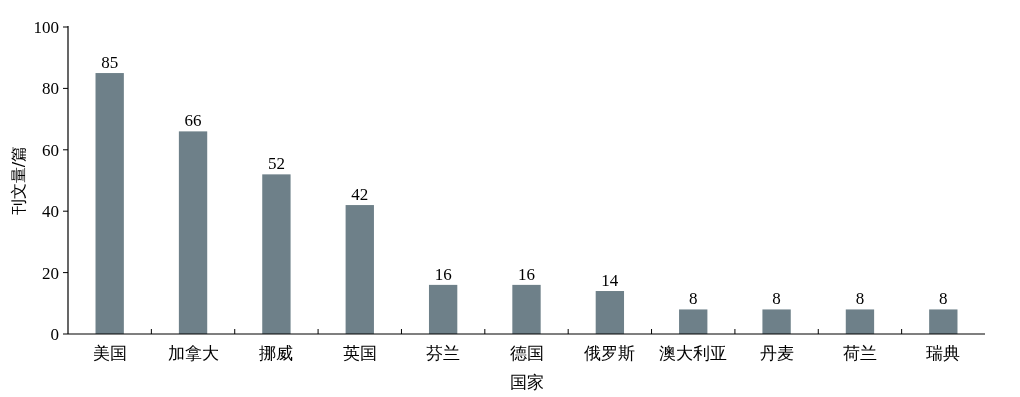 This screenshot has height=397, width=1020. What do you see at coordinates (46, 27) in the screenshot?
I see `y-tick-label: 100` at bounding box center [46, 27].